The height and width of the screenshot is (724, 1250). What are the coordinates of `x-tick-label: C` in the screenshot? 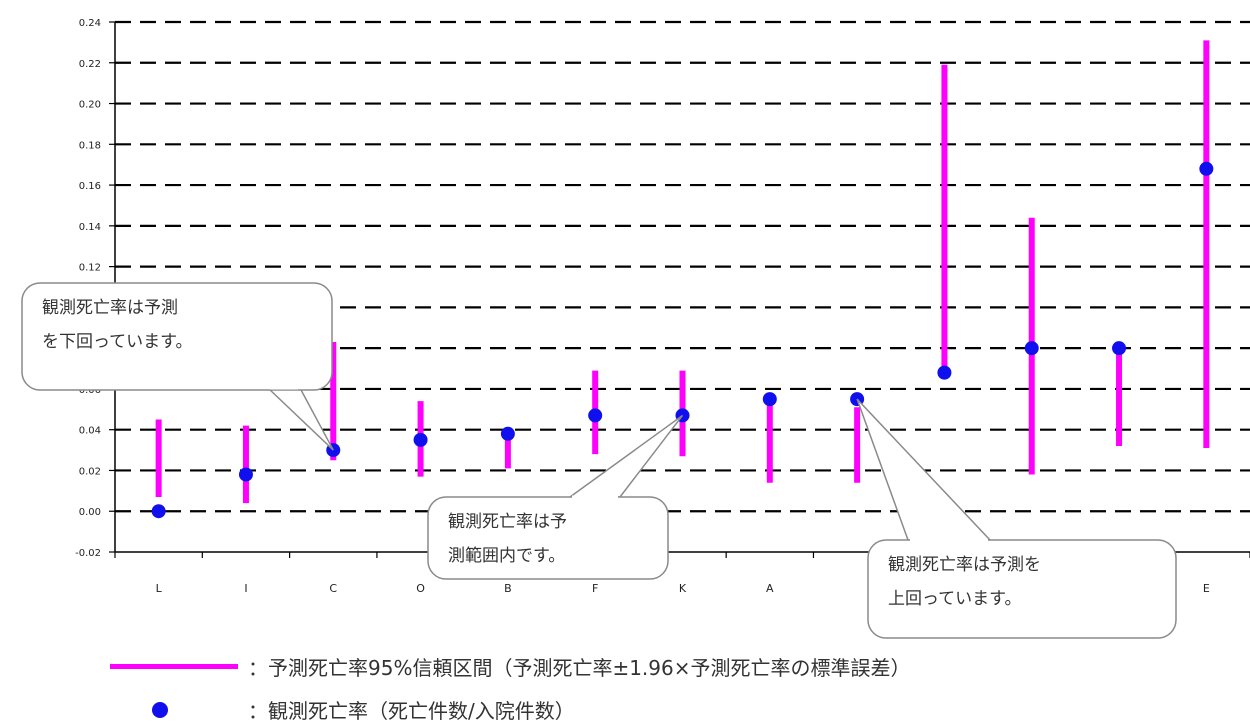 It's located at (333, 588).